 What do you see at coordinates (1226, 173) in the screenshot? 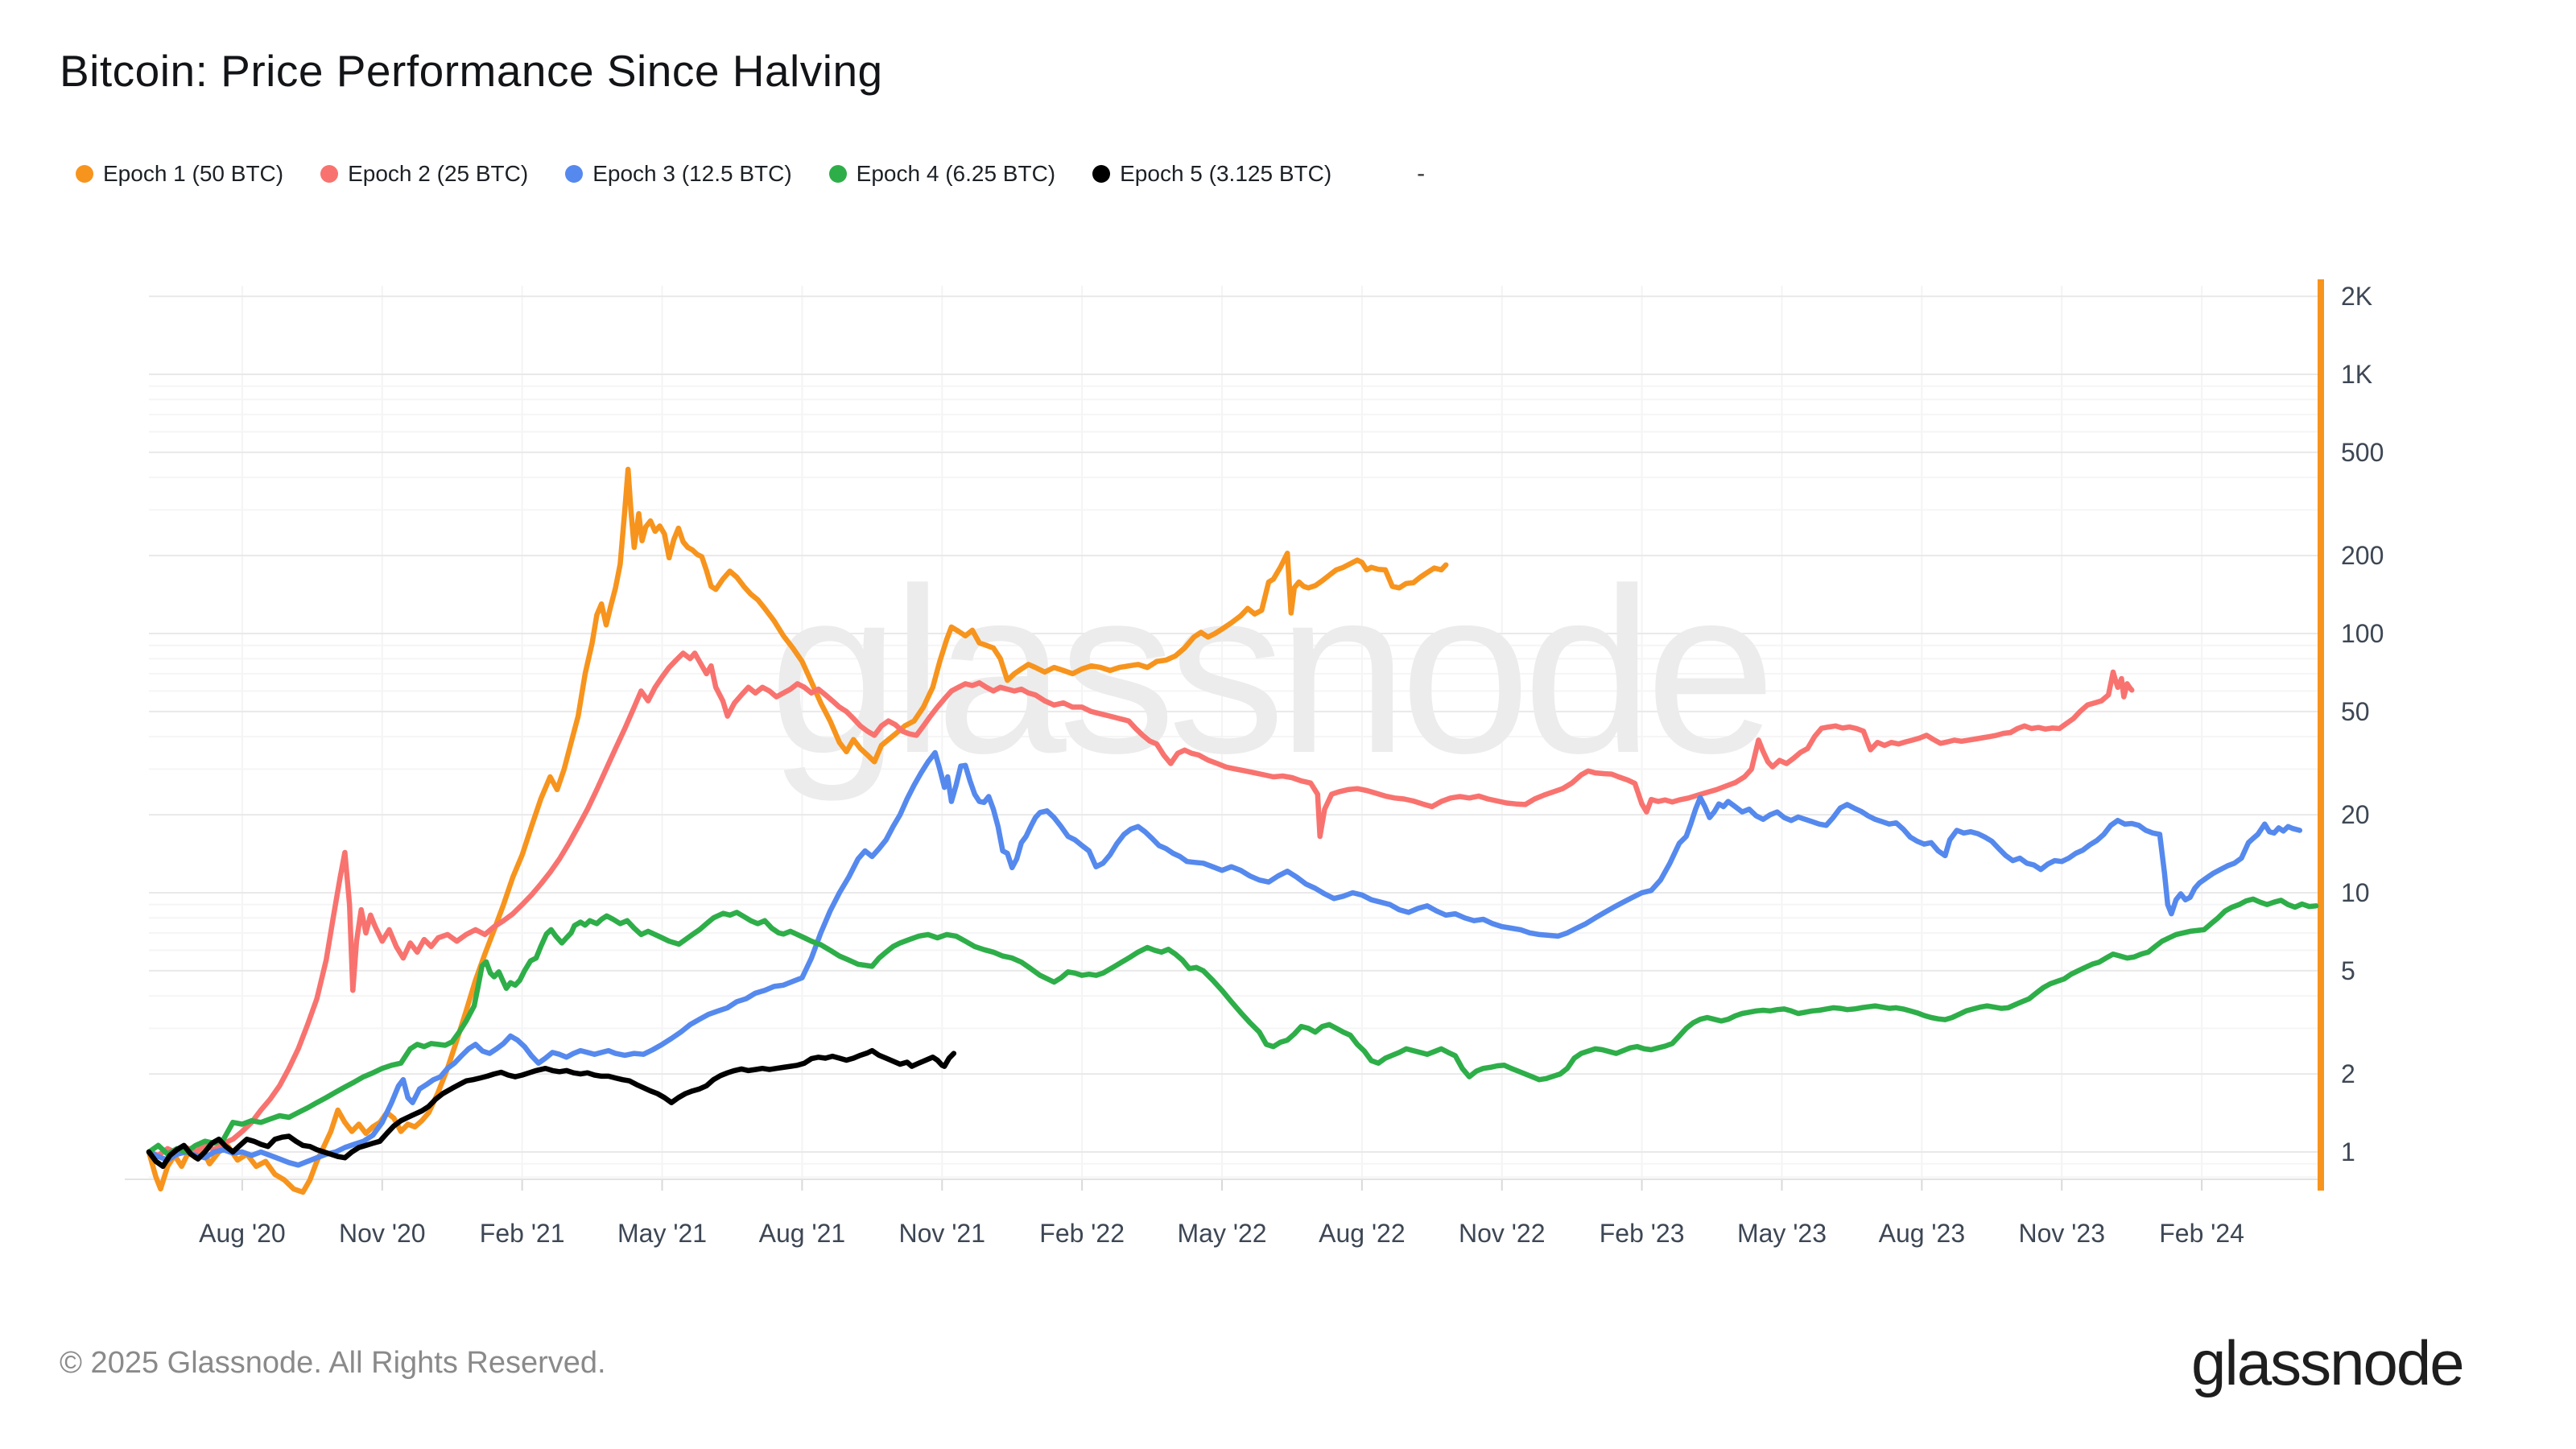
I see `legend-label-epoch-5: Epoch 5 (3.125 BTC)` at bounding box center [1226, 173].